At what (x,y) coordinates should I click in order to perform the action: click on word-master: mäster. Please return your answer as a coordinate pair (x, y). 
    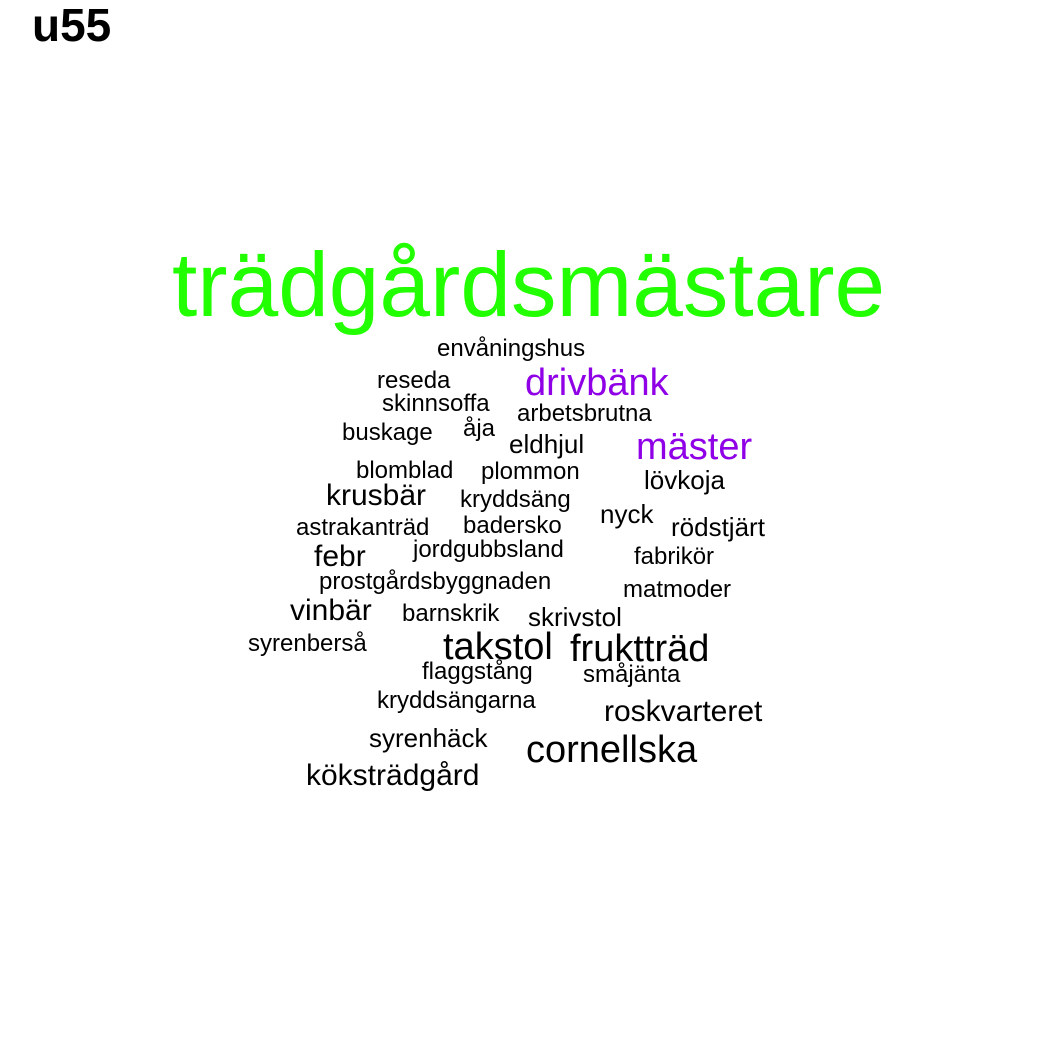
    Looking at the image, I should click on (694, 447).